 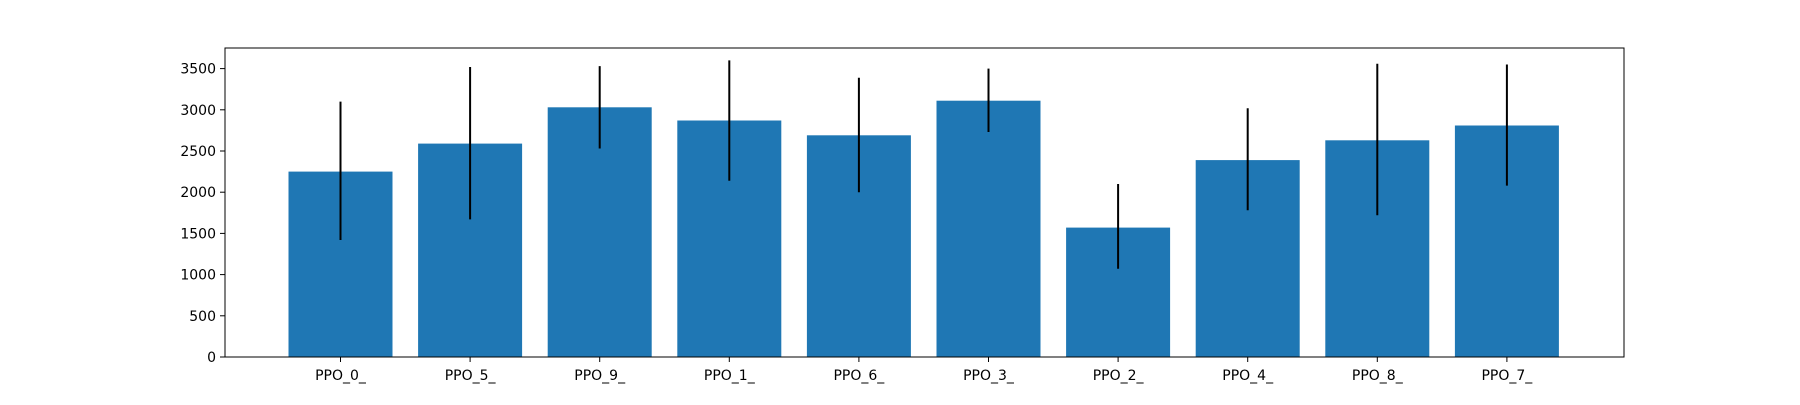 I want to click on x-tick-label: PPO_1_, so click(x=730, y=376).